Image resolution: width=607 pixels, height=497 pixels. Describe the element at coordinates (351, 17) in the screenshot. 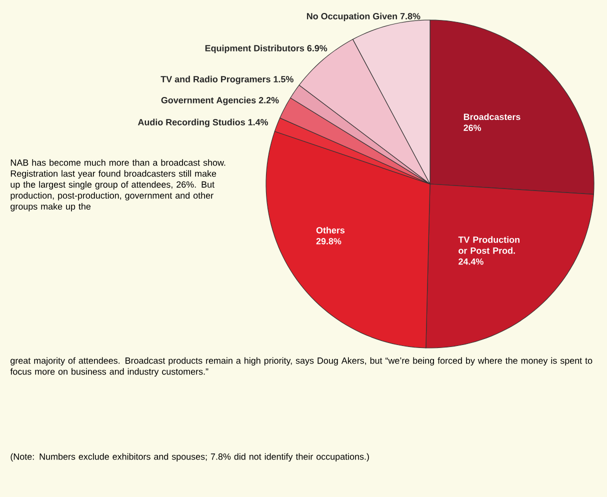

I see `slice-label: No Occupation Given` at that location.